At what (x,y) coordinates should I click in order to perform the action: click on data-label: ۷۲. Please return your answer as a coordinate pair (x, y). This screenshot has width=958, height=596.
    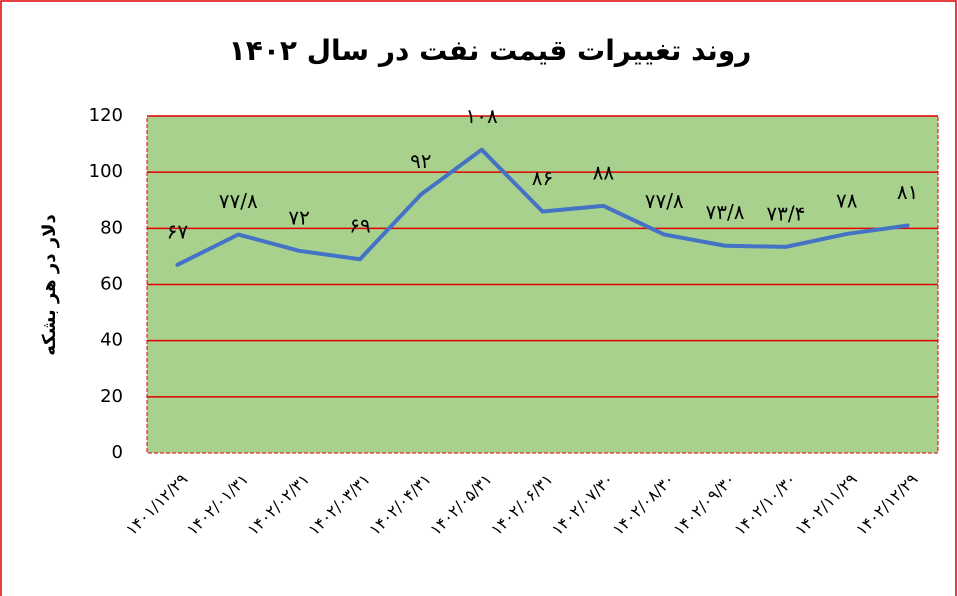
    Looking at the image, I should click on (298, 217).